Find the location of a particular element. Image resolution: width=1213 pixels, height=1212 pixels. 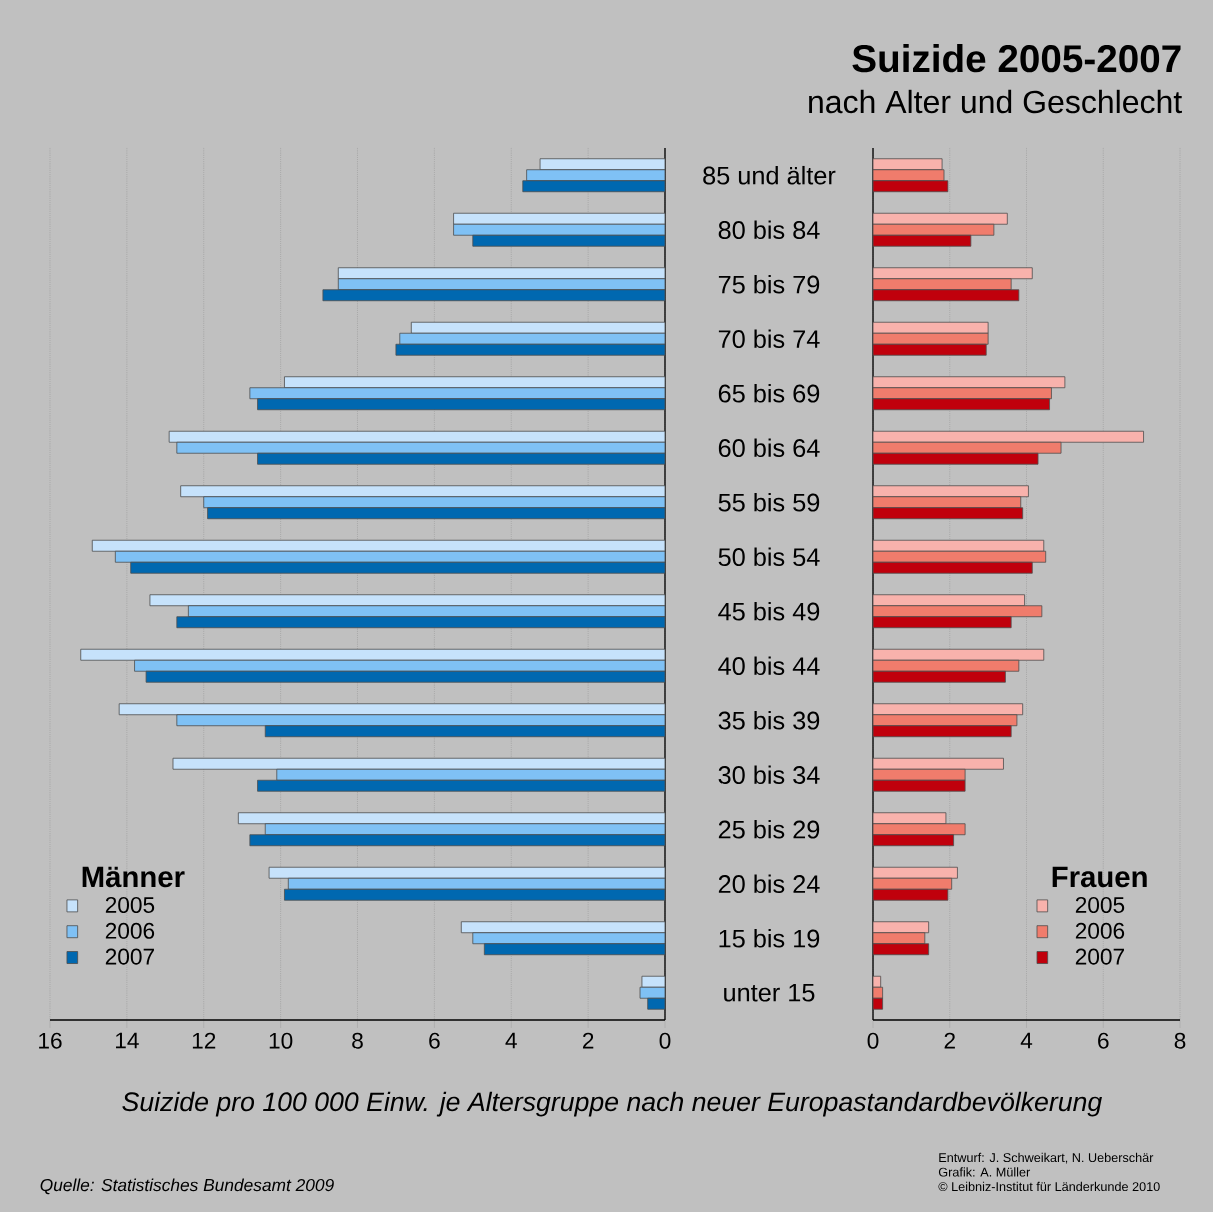

y-tick-label: 80 bis 84 is located at coordinates (769, 230).